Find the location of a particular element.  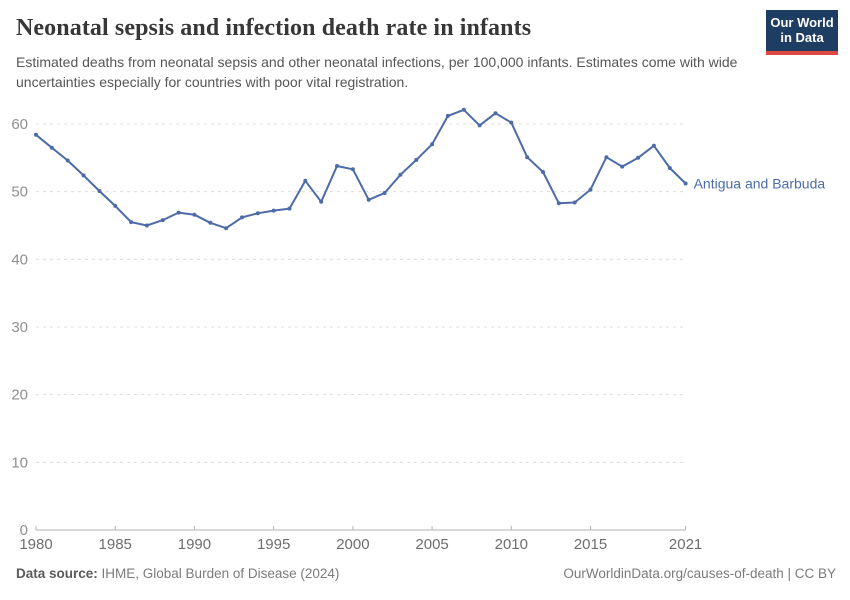

series-end-label: Antigua and Barbuda is located at coordinates (760, 184).